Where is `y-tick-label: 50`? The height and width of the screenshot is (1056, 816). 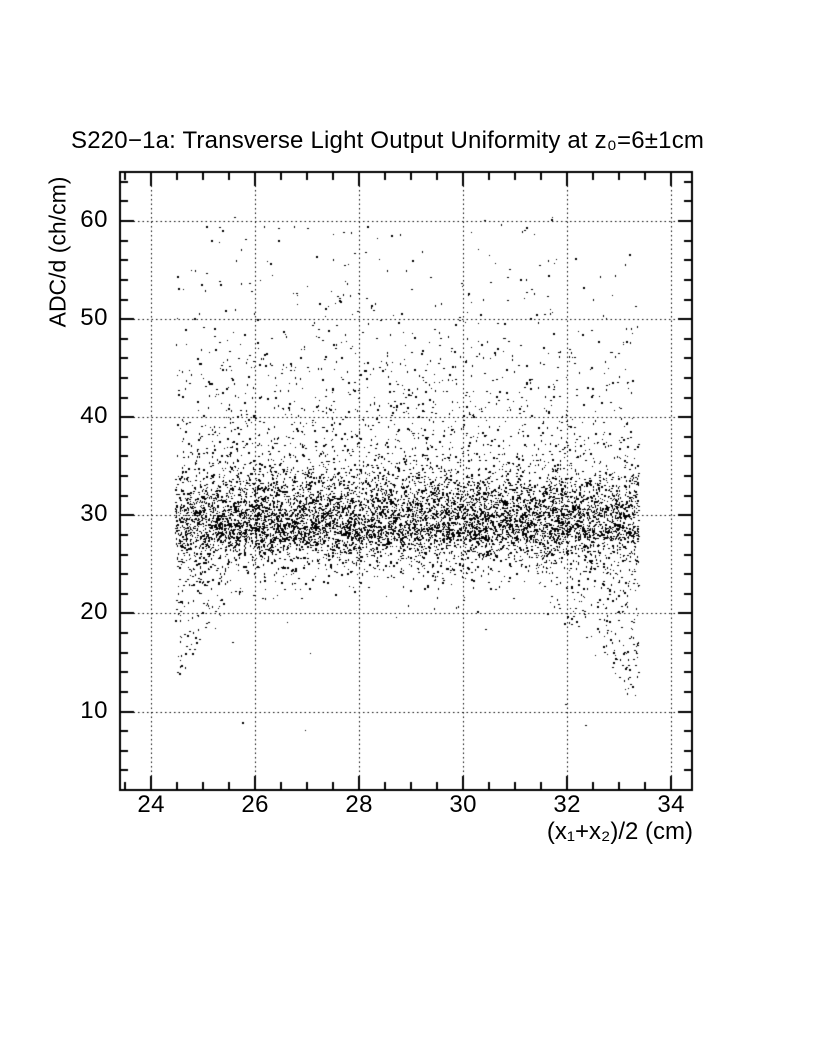 y-tick-label: 50 is located at coordinates (94, 318).